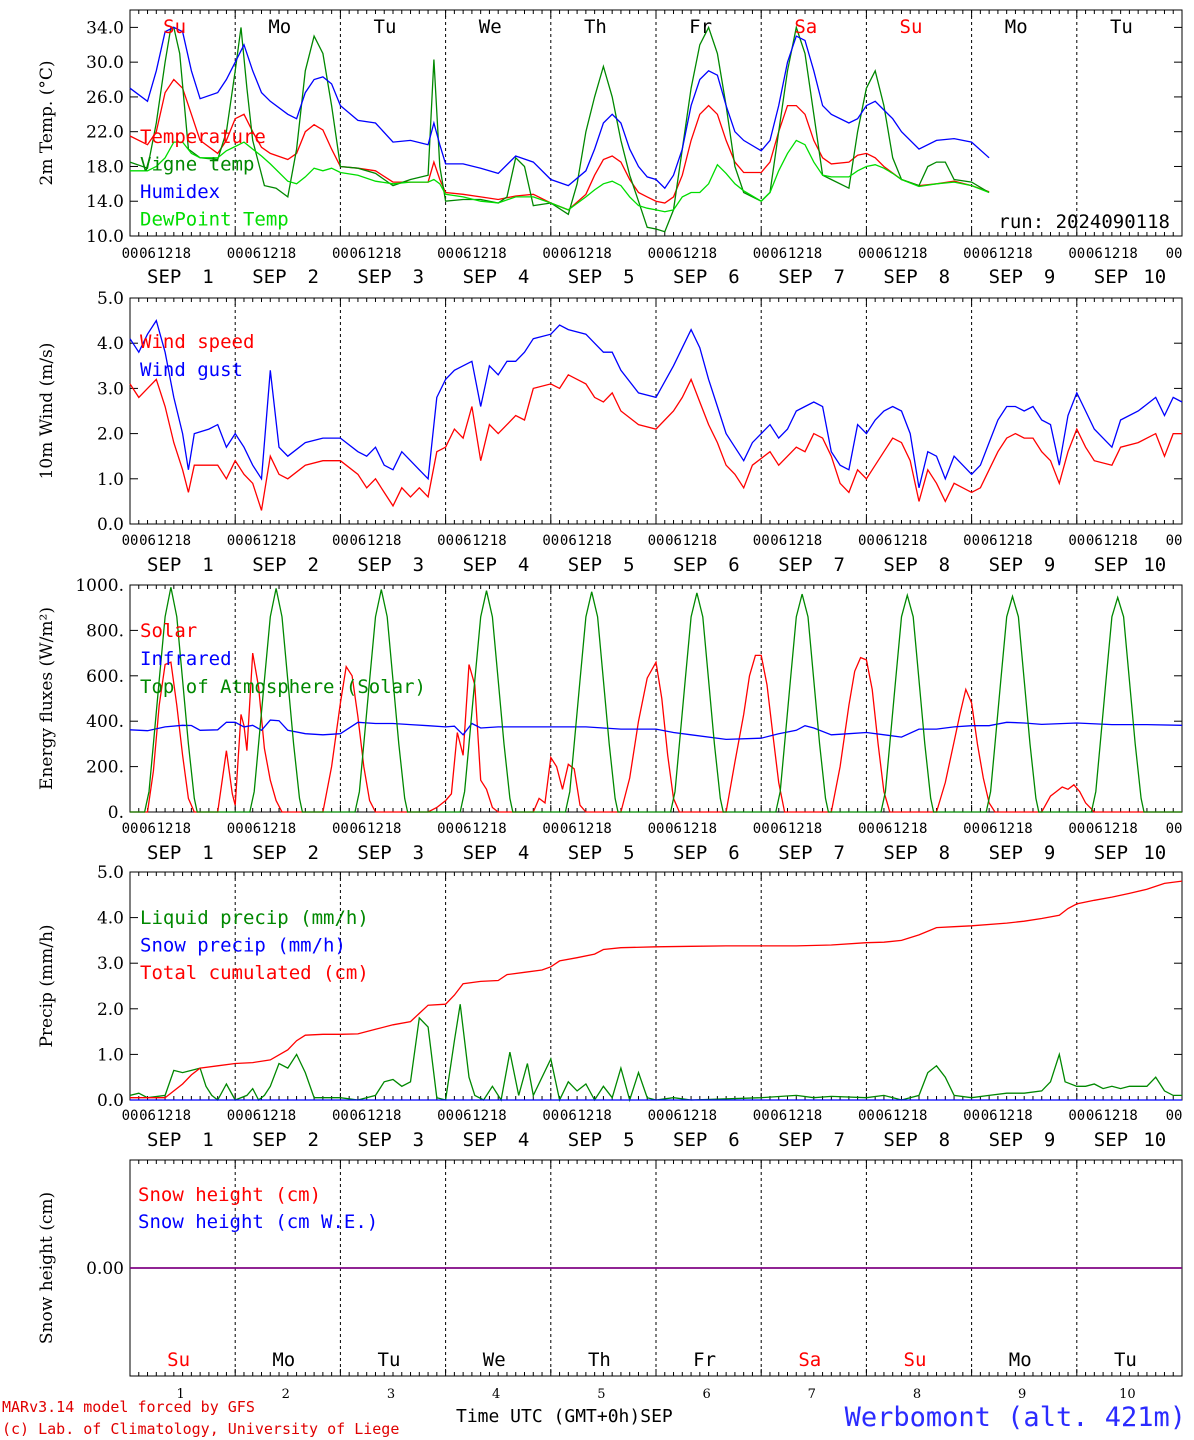 This screenshot has width=1194, height=1440. Describe the element at coordinates (805, 27) in the screenshot. I see `weekday-label: Sa` at that location.